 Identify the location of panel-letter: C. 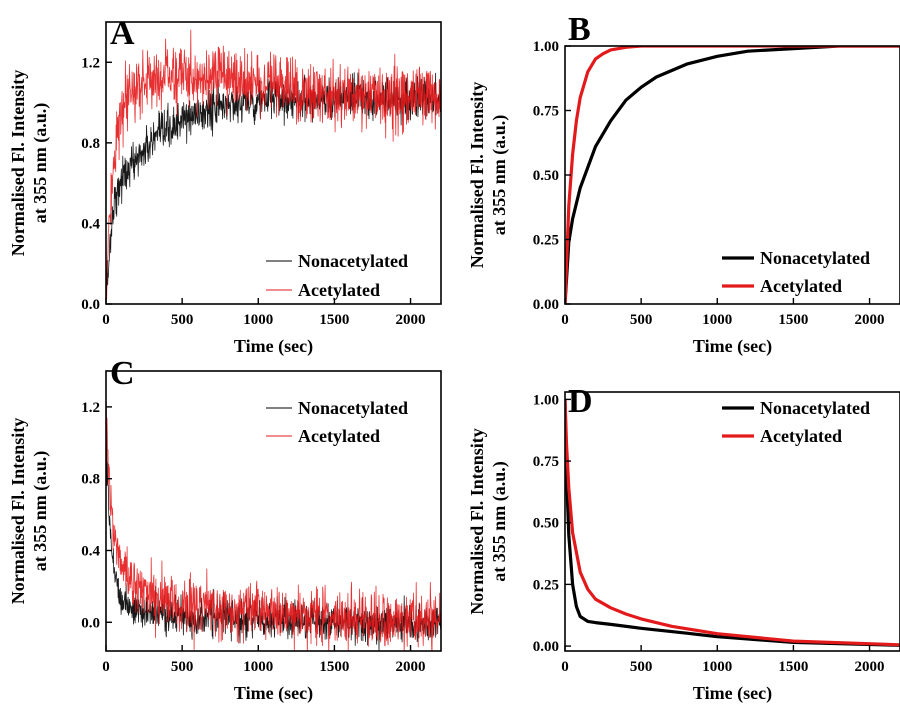
(122, 373).